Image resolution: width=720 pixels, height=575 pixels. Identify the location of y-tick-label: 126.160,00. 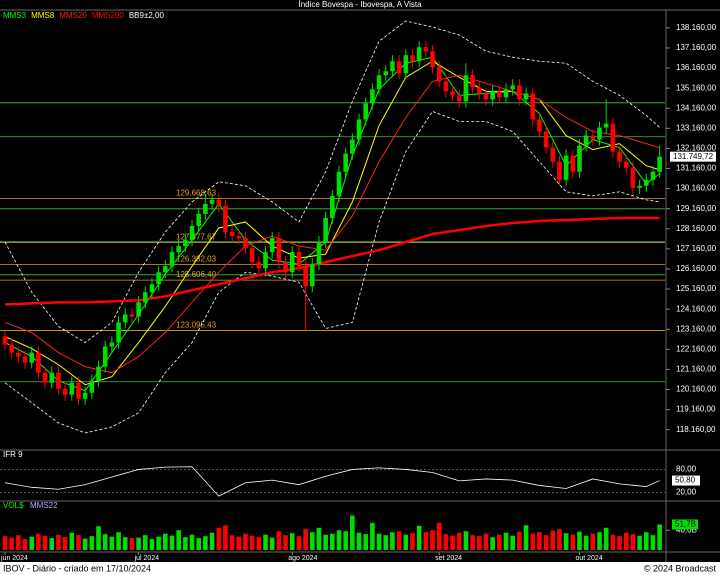
(696, 268).